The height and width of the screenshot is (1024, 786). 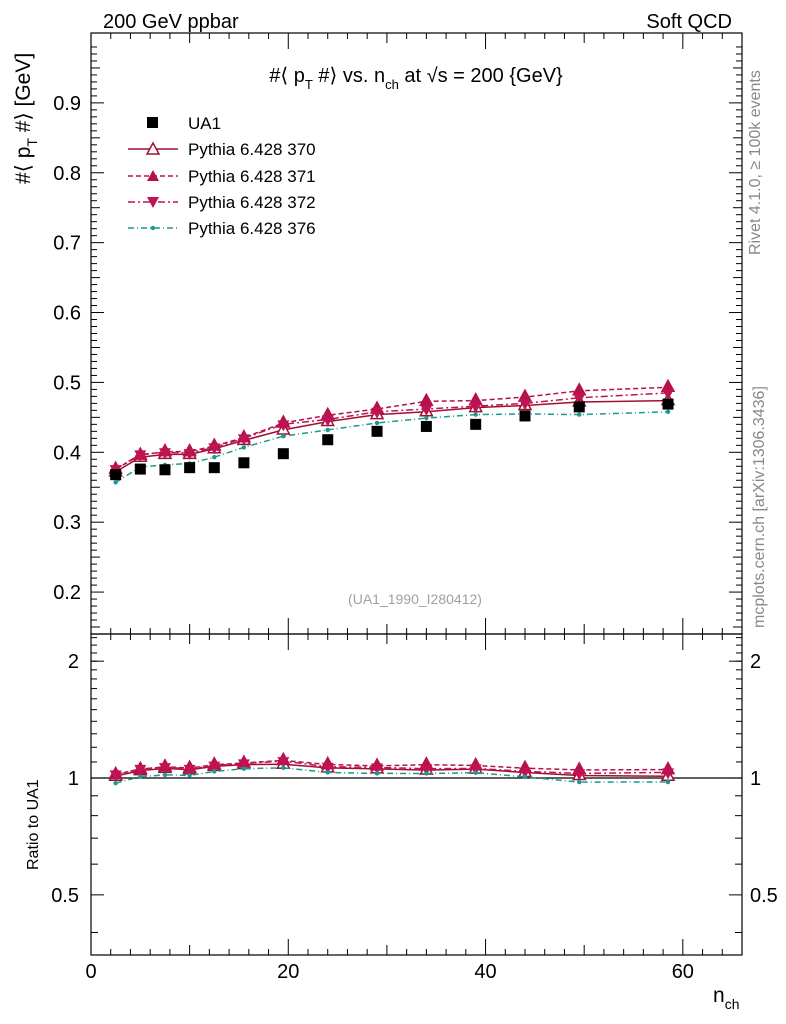 I want to click on plot-title: #⟨ pT #⟩ vs. nch at √s = 200 {GeV}, so click(x=416, y=78).